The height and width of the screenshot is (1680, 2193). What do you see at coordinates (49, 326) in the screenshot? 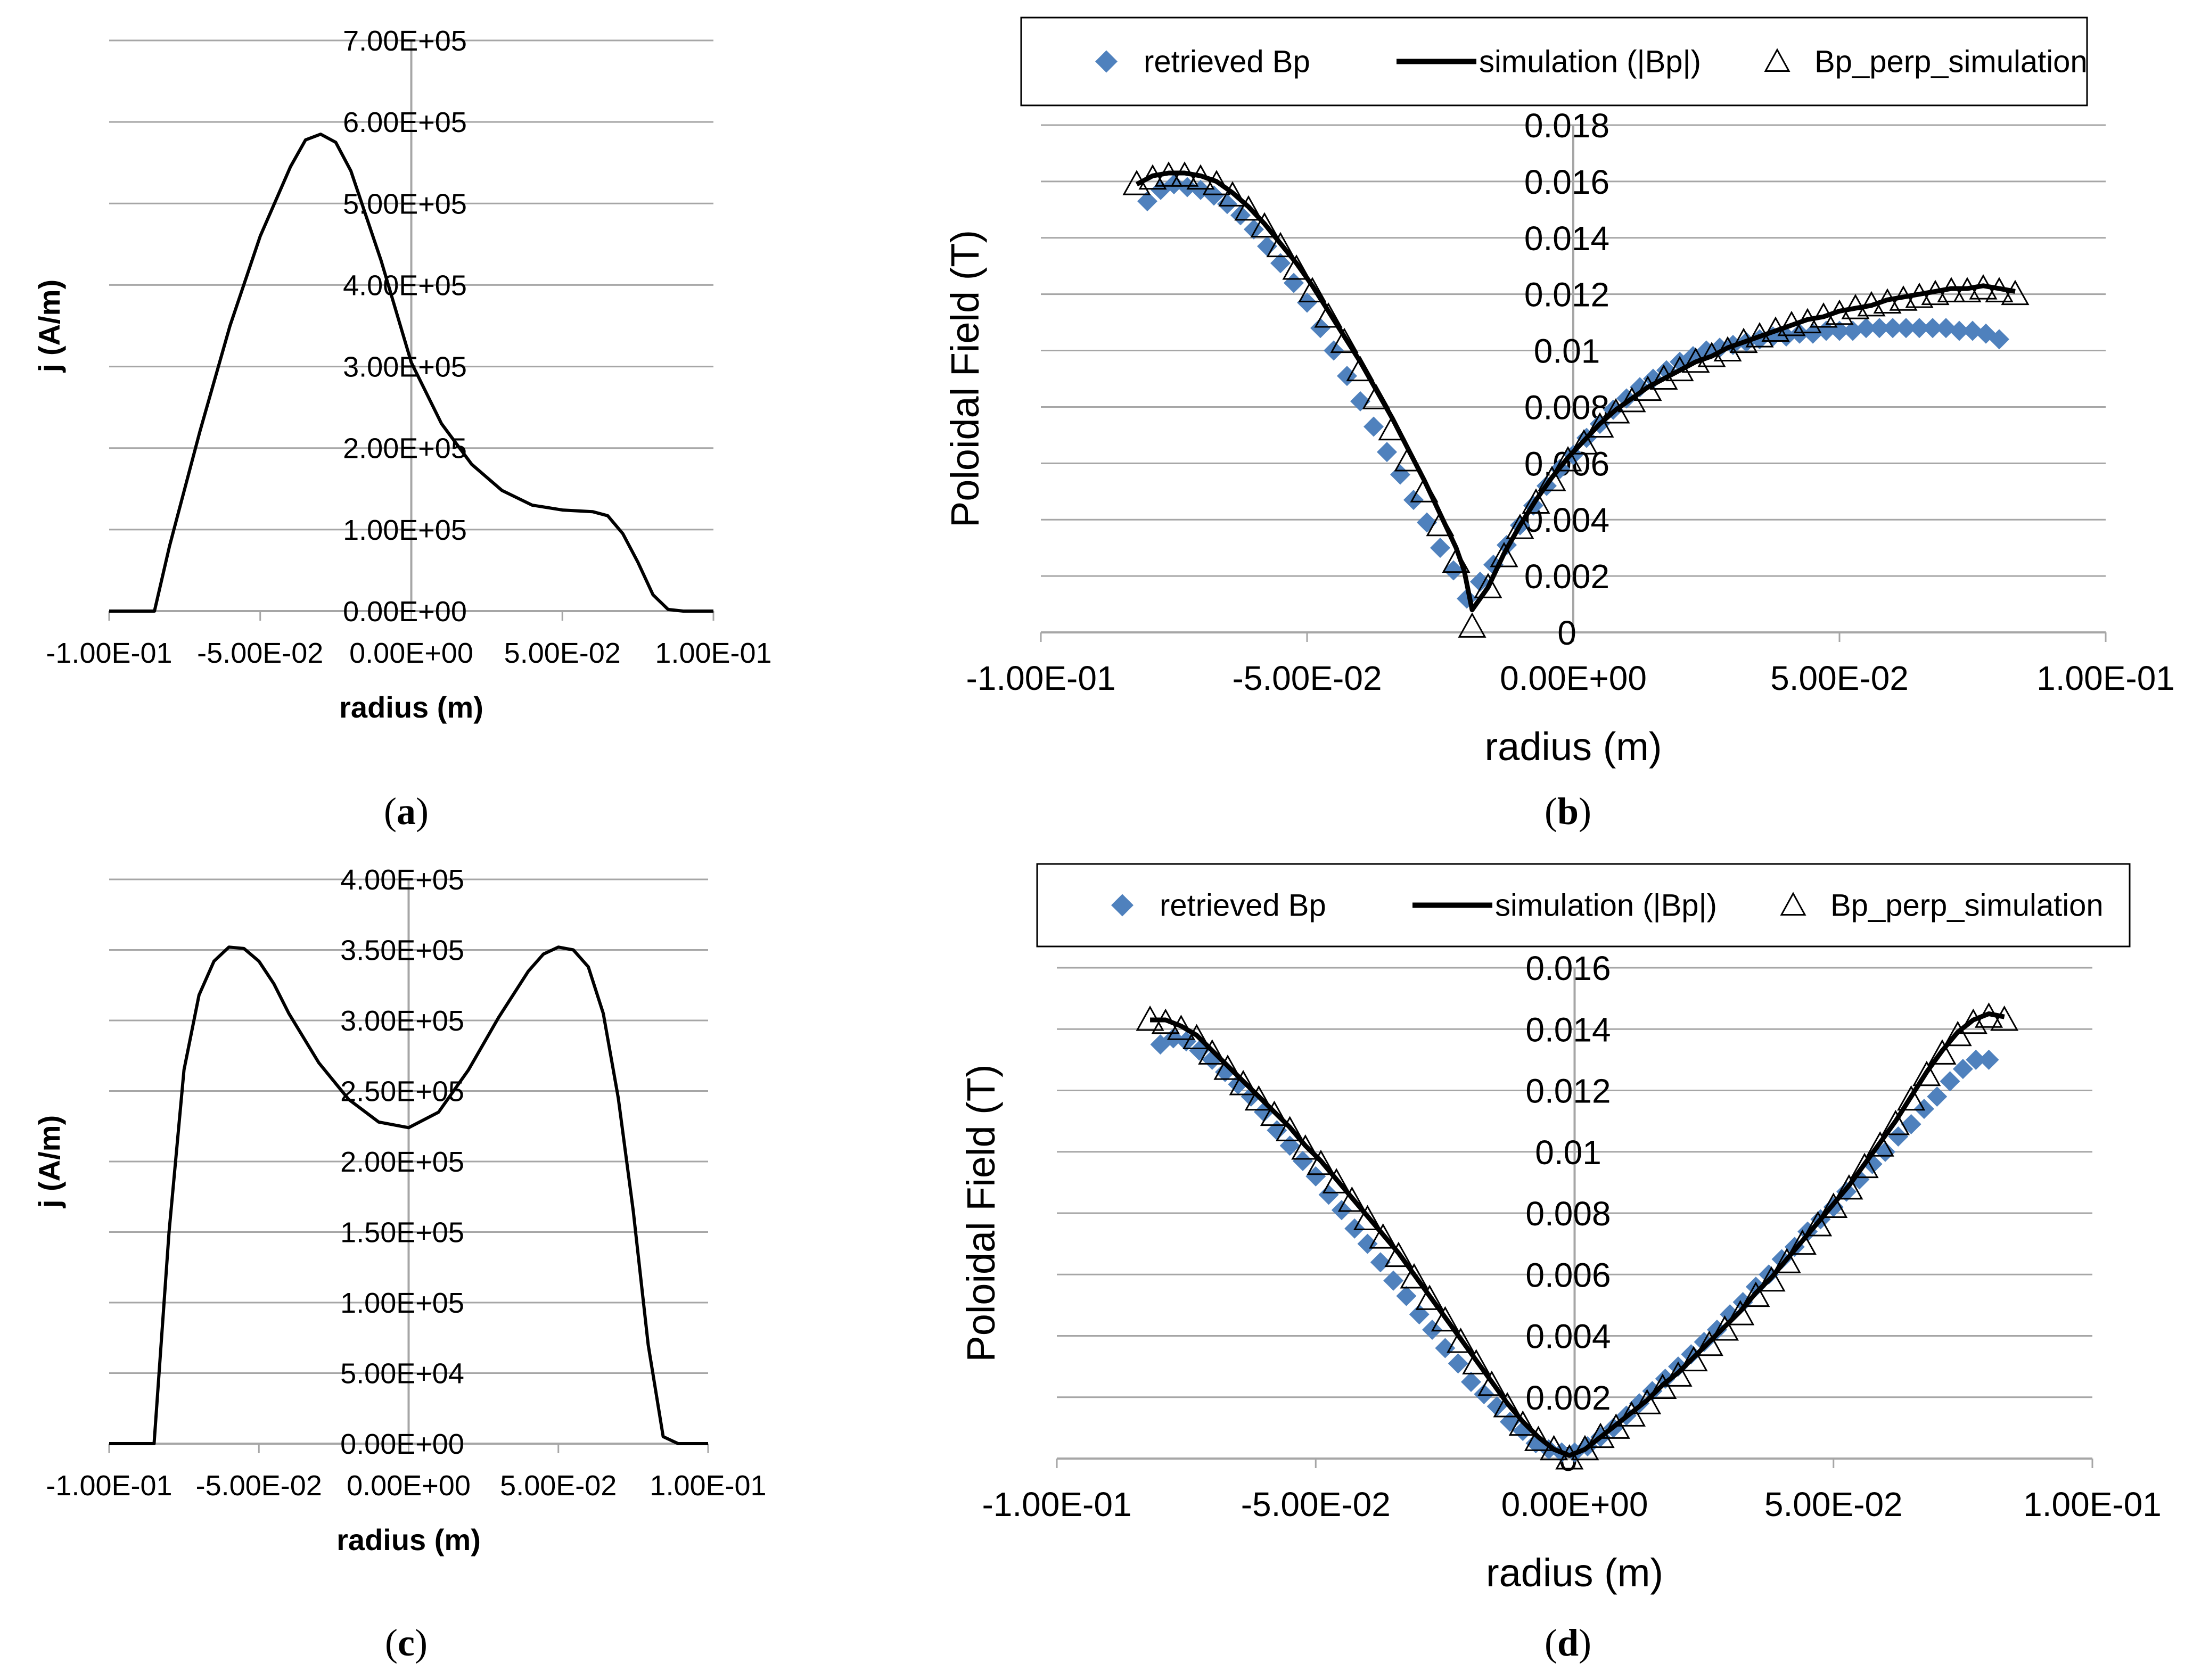
I see `y-axis-title: j (A/m)` at bounding box center [49, 326].